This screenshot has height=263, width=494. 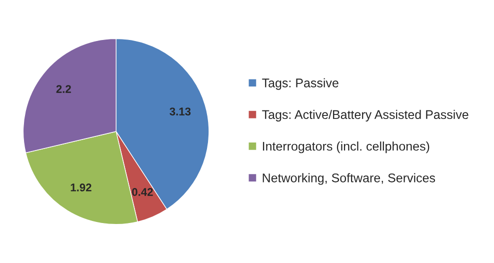 What do you see at coordinates (142, 192) in the screenshot?
I see `data-label: 0.42` at bounding box center [142, 192].